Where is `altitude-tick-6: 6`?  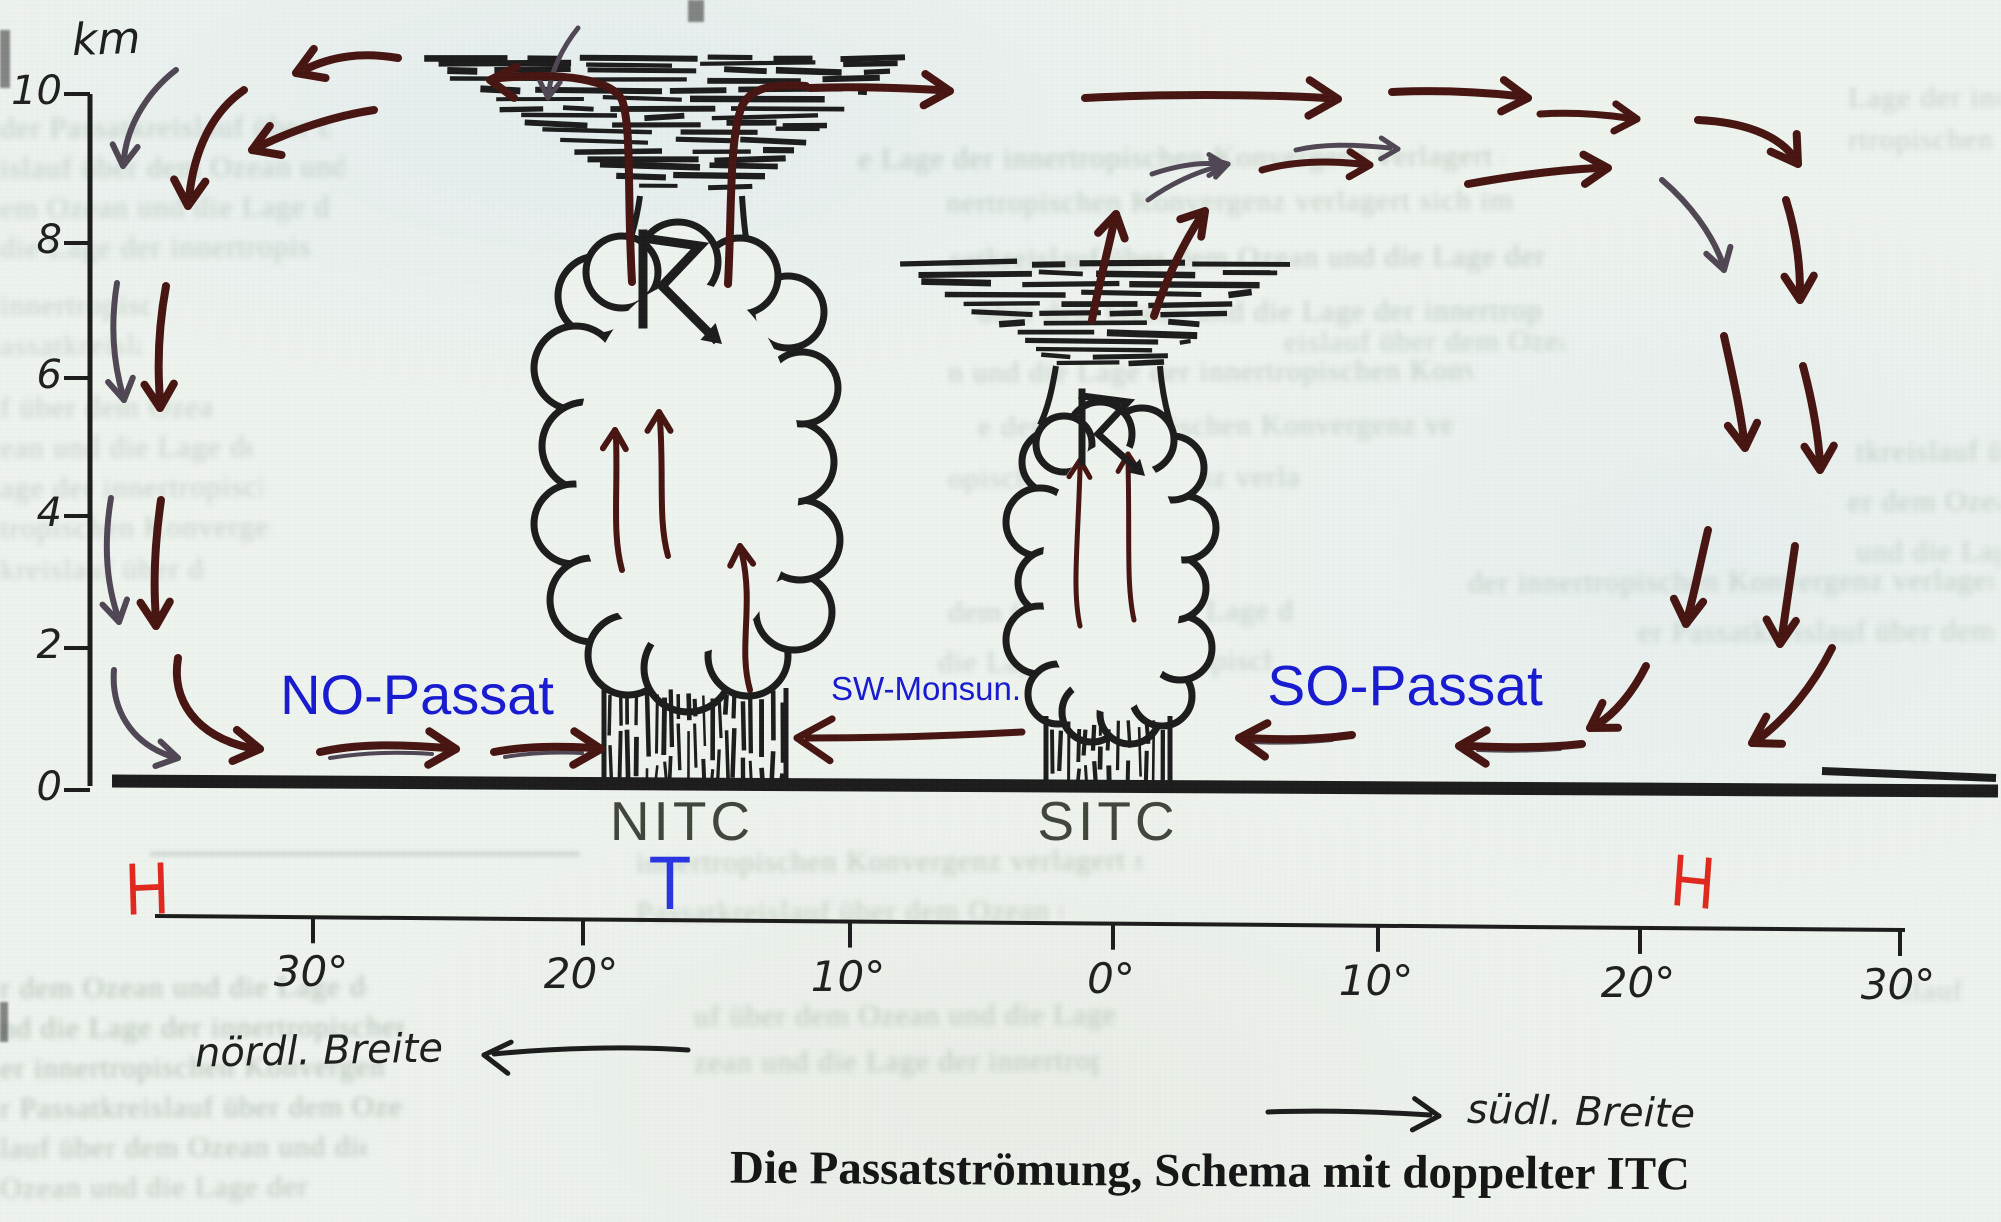
altitude-tick-6: 6 is located at coordinates (49, 375).